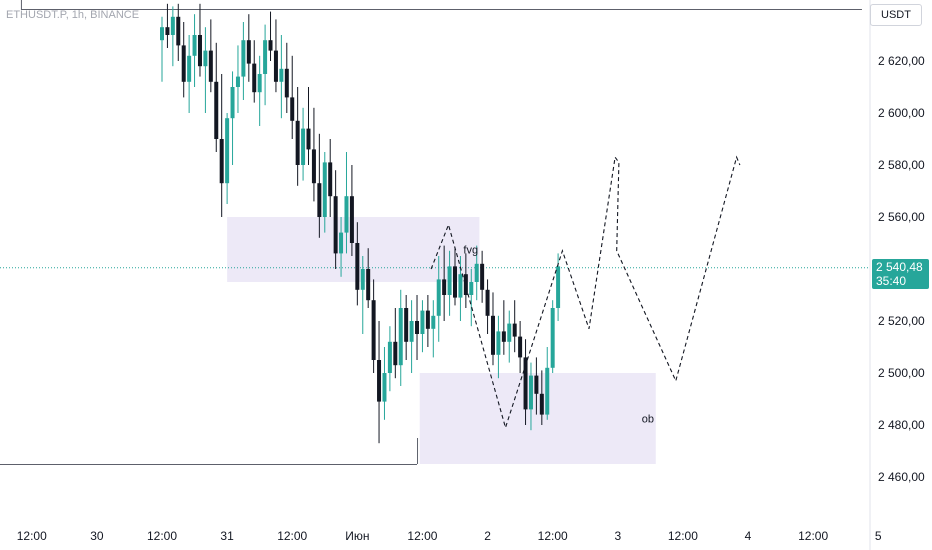 The width and height of the screenshot is (932, 550). I want to click on last-price-tag: 2 540,48 35:40, so click(900, 273).